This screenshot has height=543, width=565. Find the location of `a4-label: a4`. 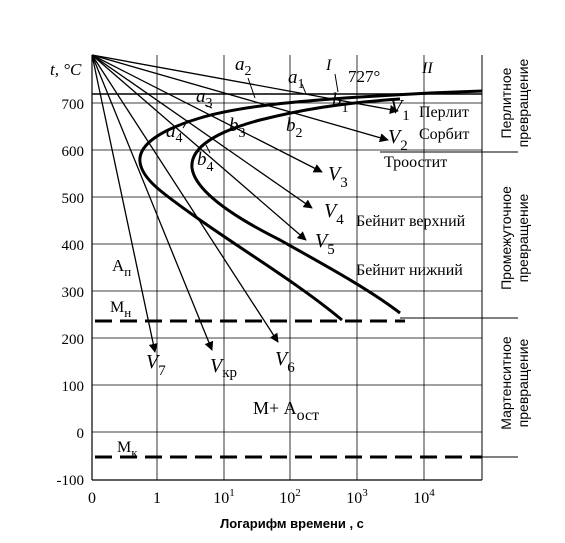

a4-label: a4 is located at coordinates (174, 133).